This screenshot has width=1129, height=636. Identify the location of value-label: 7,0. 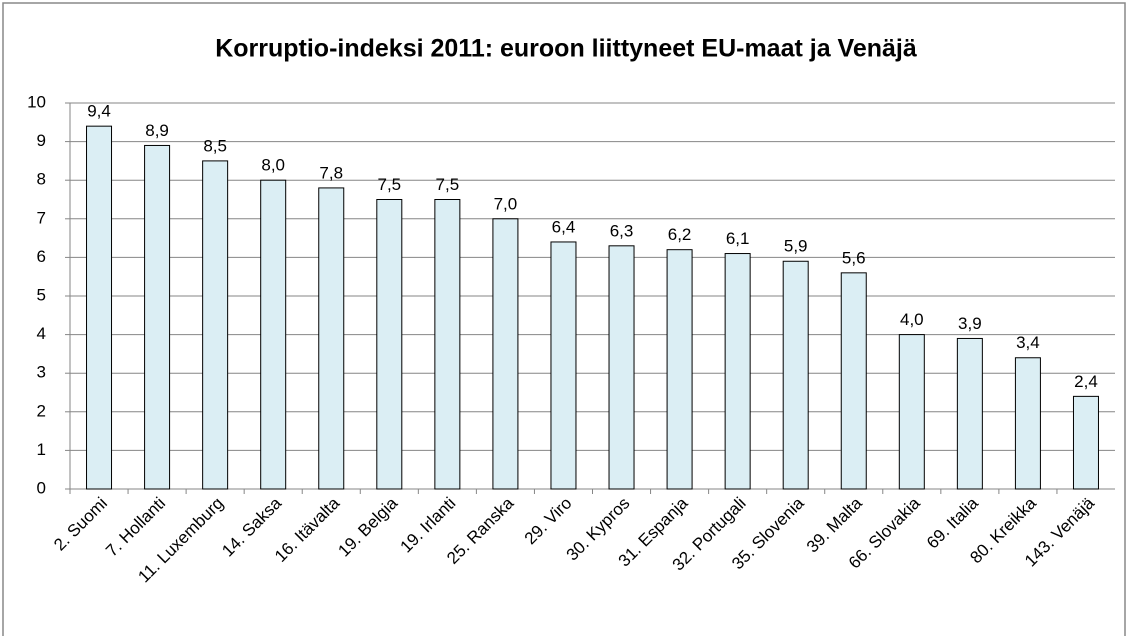
(506, 203).